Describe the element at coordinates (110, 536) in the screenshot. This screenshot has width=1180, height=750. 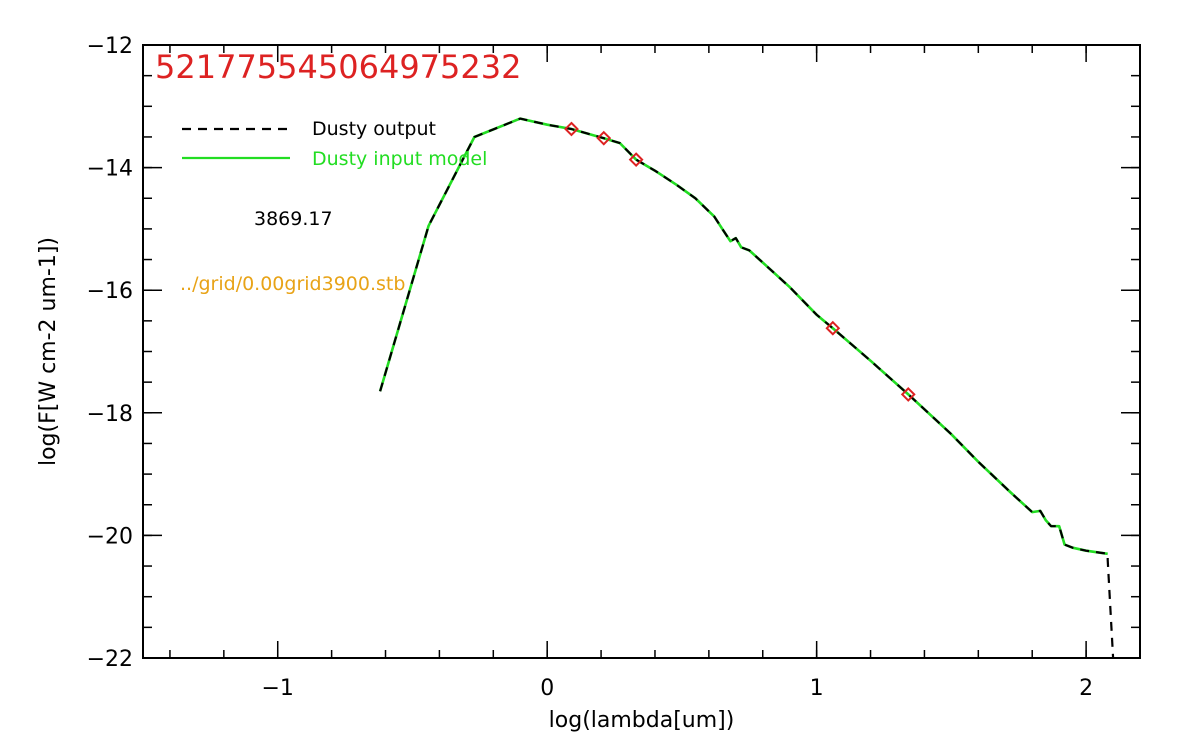
I see `y-tick-label: −20` at that location.